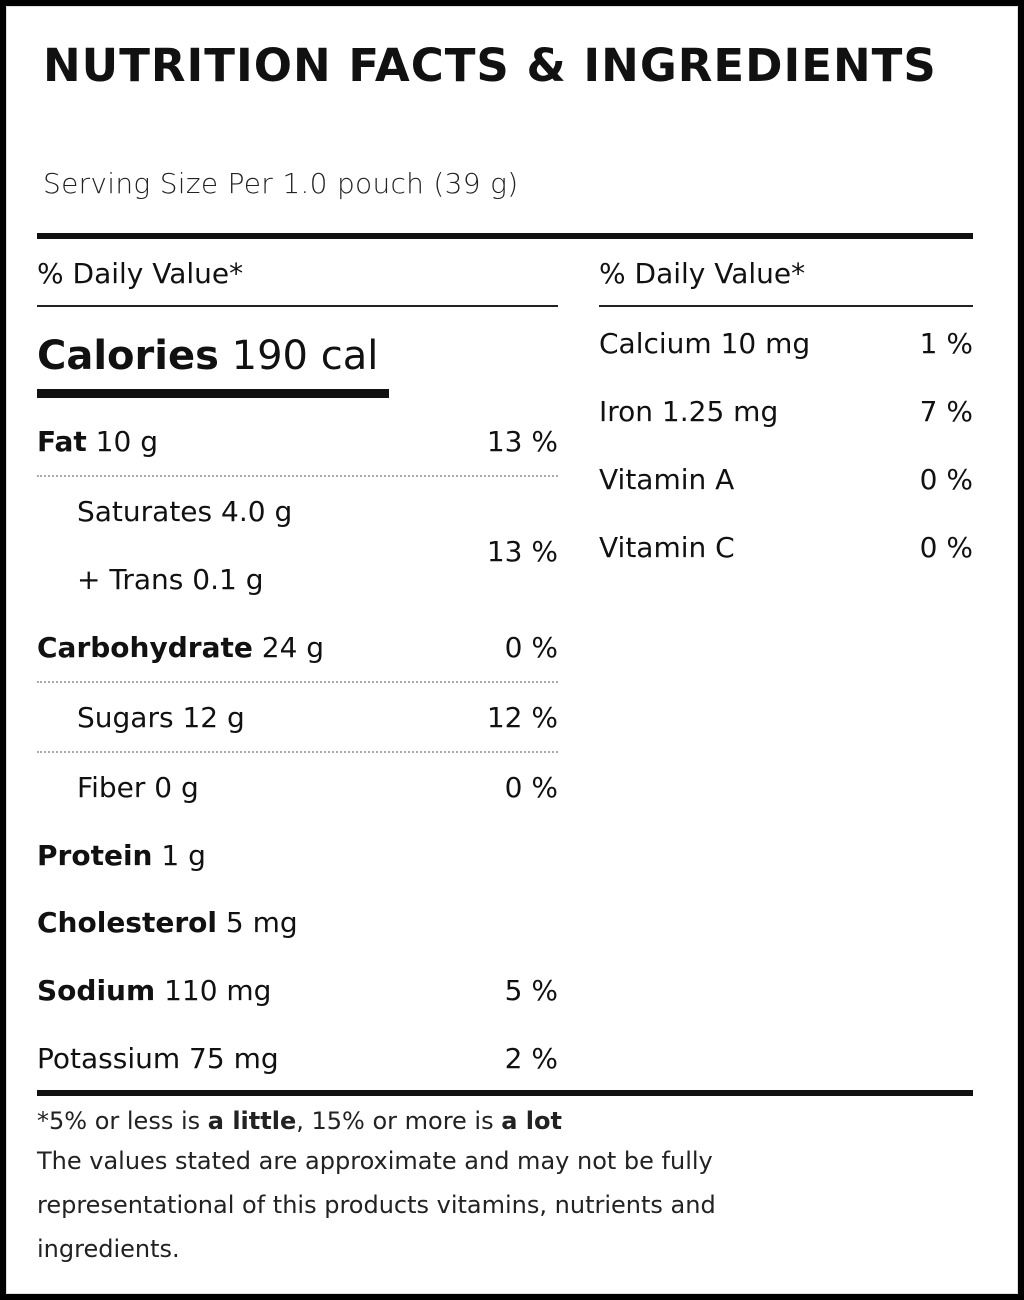 This screenshot has height=1300, width=1024. I want to click on calories-label: Calories, so click(128, 356).